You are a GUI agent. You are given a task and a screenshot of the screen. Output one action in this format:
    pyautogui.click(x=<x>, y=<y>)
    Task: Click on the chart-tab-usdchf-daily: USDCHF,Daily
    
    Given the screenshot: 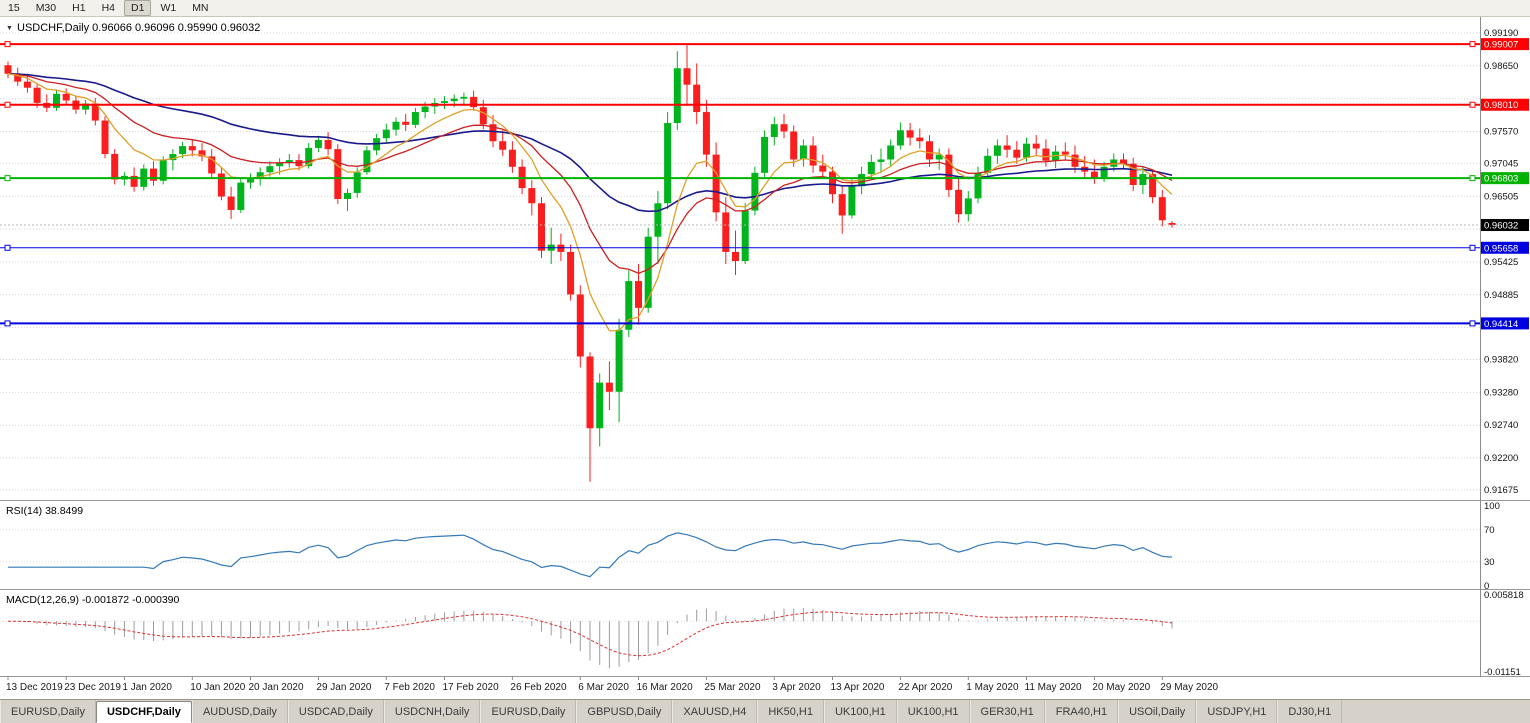 What is the action you would take?
    pyautogui.click(x=143, y=712)
    